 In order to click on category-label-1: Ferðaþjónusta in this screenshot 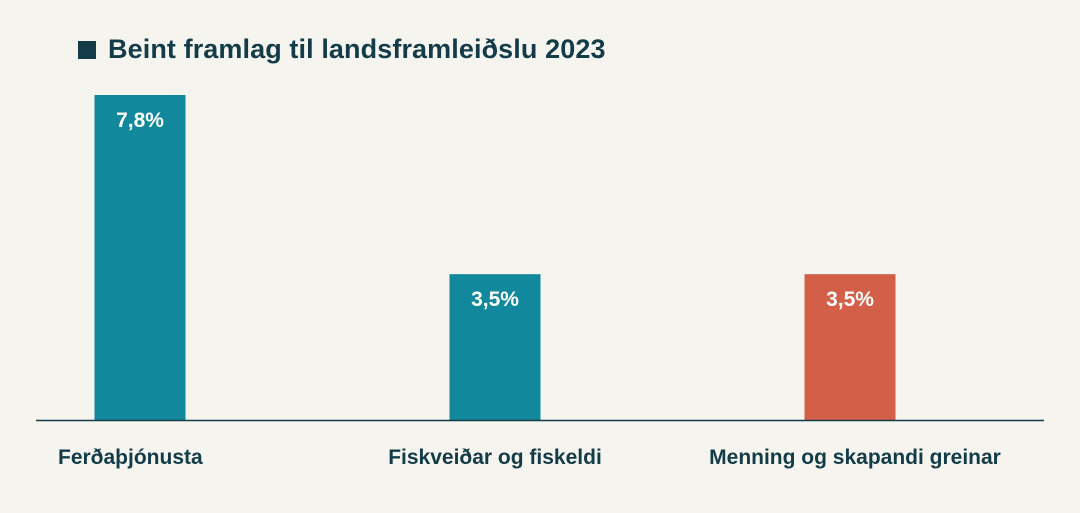, I will do `click(130, 457)`.